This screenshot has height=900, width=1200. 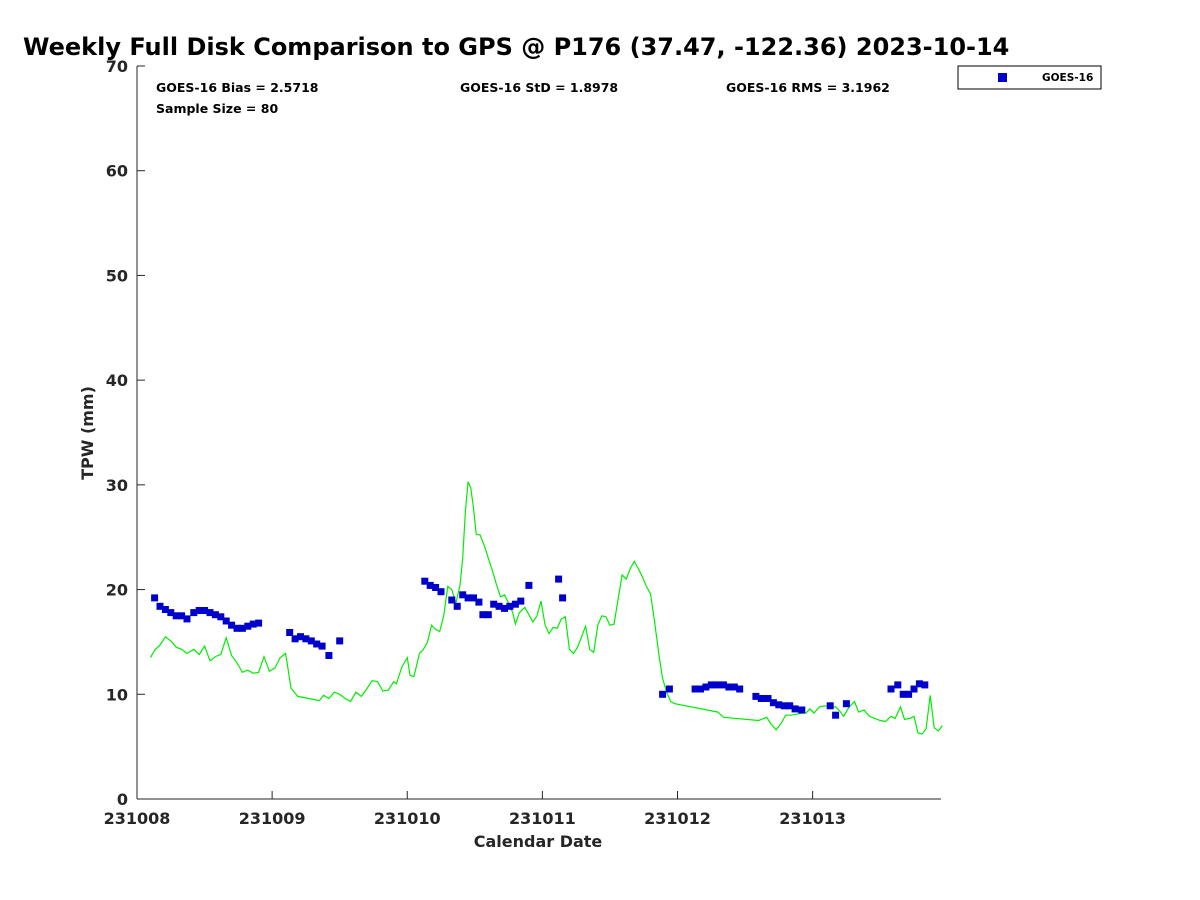 What do you see at coordinates (117, 590) in the screenshot?
I see `y-tick-label: 20` at bounding box center [117, 590].